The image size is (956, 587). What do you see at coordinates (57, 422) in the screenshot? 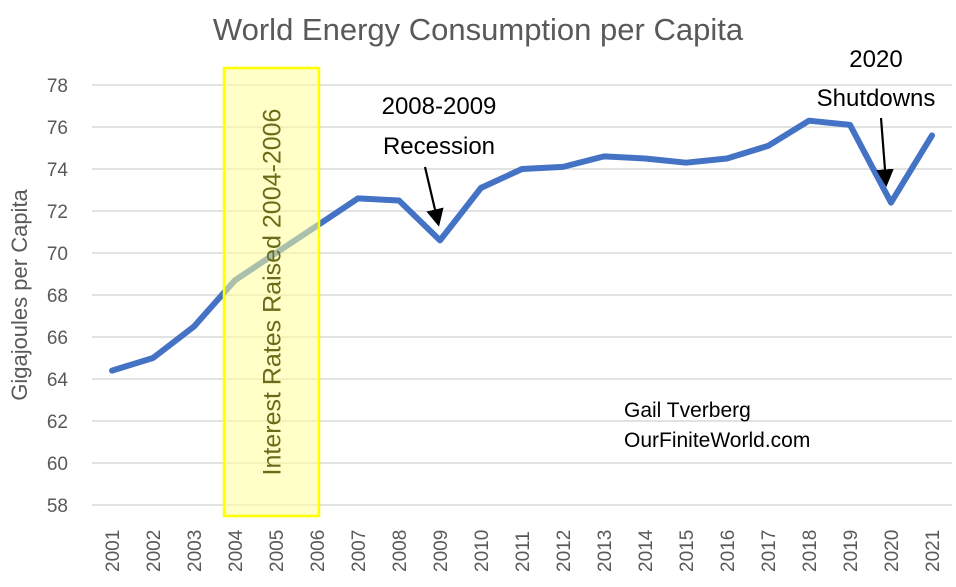
I see `y-tick-label: 62` at bounding box center [57, 422].